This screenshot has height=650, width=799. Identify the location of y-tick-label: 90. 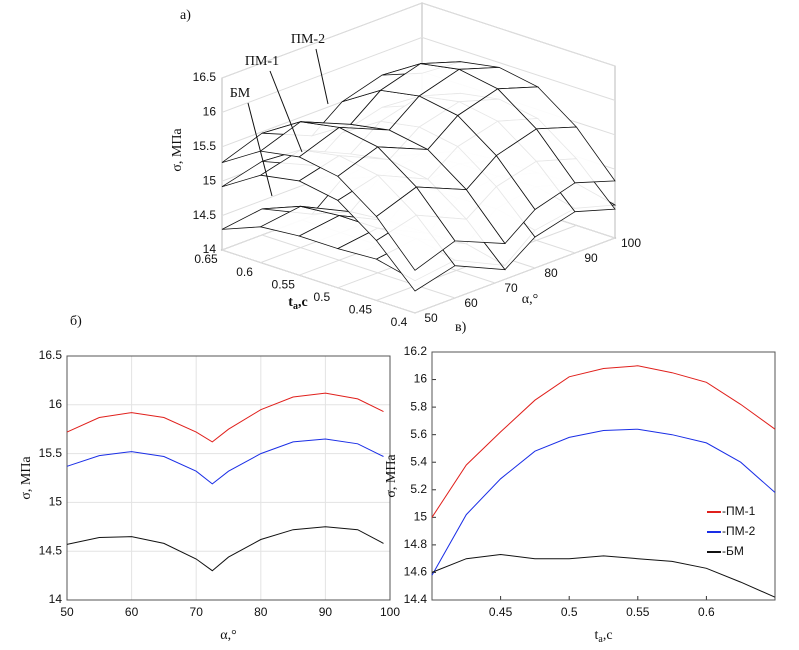
(591, 258).